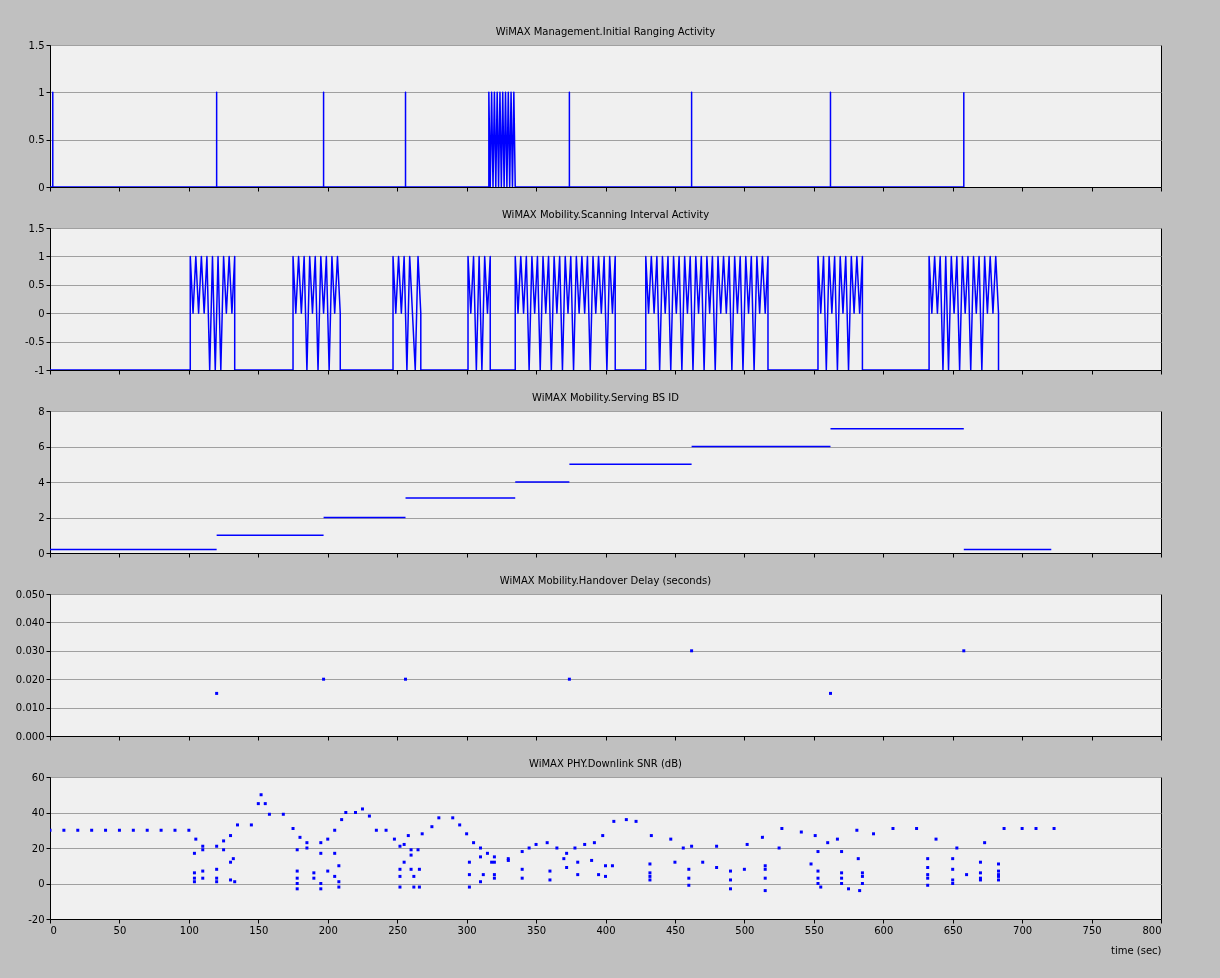  Describe the element at coordinates (606, 397) in the screenshot. I see `chart-title: WiMAX Mobility.Serving BS ID` at that location.